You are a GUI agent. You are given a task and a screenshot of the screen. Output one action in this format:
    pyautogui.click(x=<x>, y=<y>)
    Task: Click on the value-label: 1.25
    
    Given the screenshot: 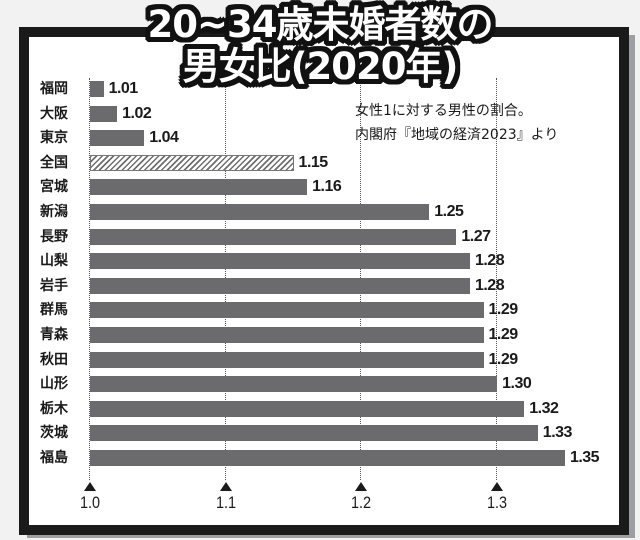 What is the action you would take?
    pyautogui.click(x=449, y=211)
    